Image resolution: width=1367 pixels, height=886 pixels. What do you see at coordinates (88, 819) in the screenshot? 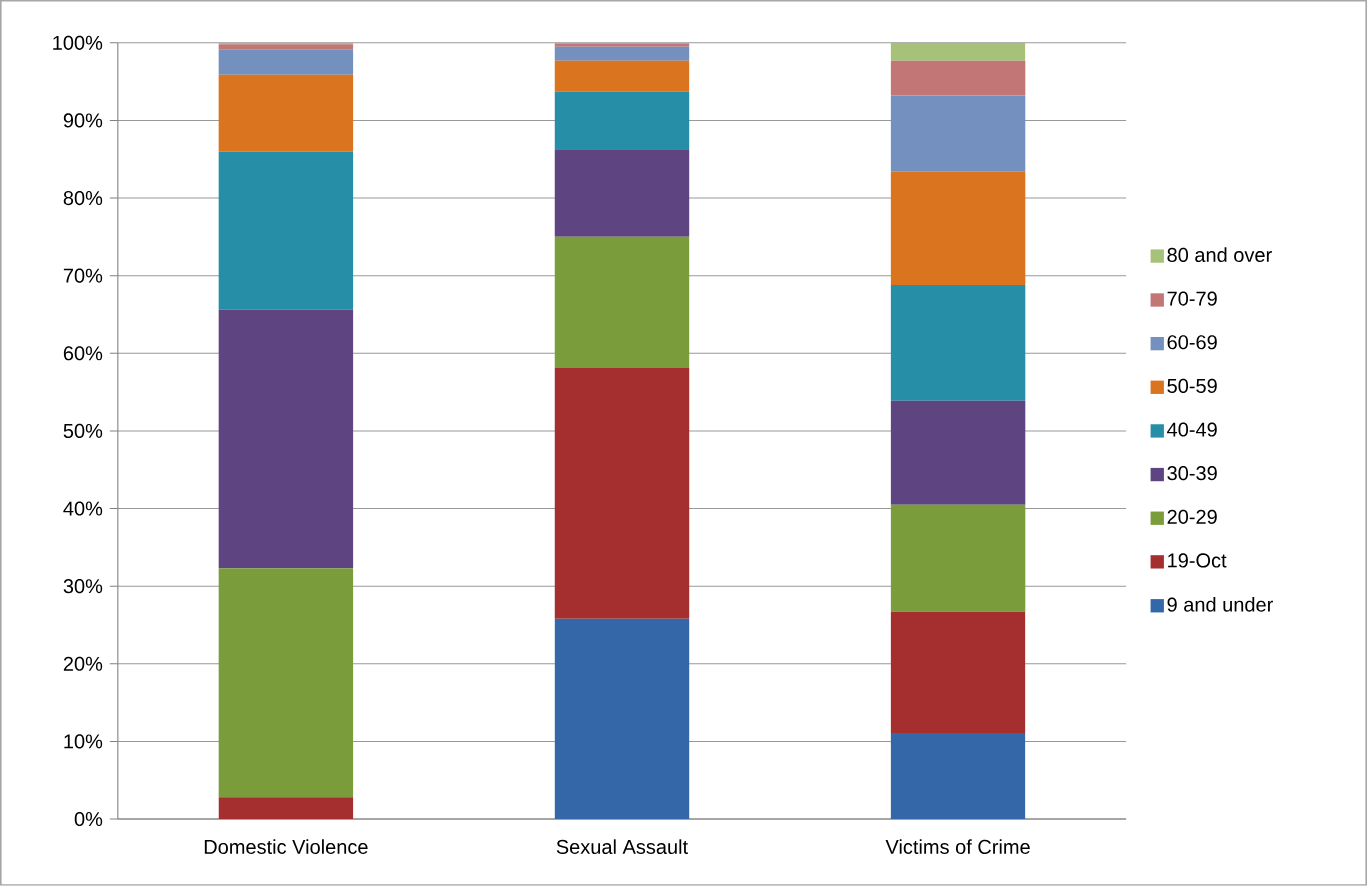
I see `y-tick-label: 0%` at bounding box center [88, 819].